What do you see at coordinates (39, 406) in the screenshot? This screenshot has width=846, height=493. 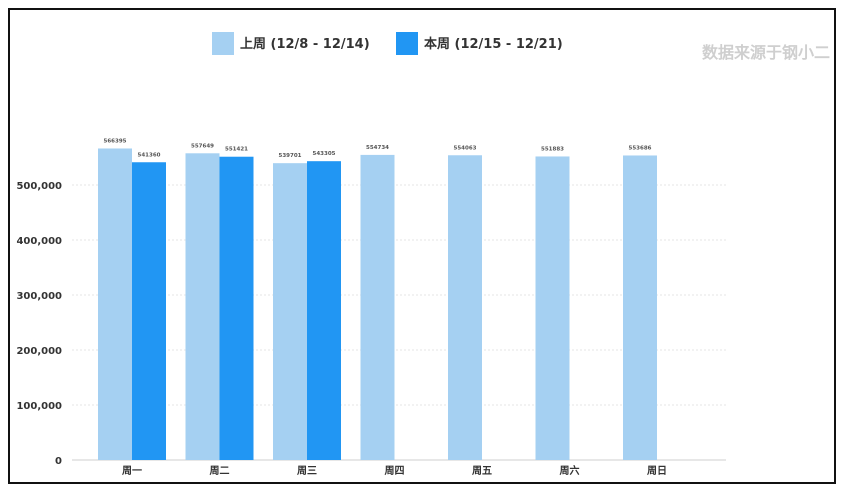 I see `y-tick-label: 100,000` at bounding box center [39, 406].